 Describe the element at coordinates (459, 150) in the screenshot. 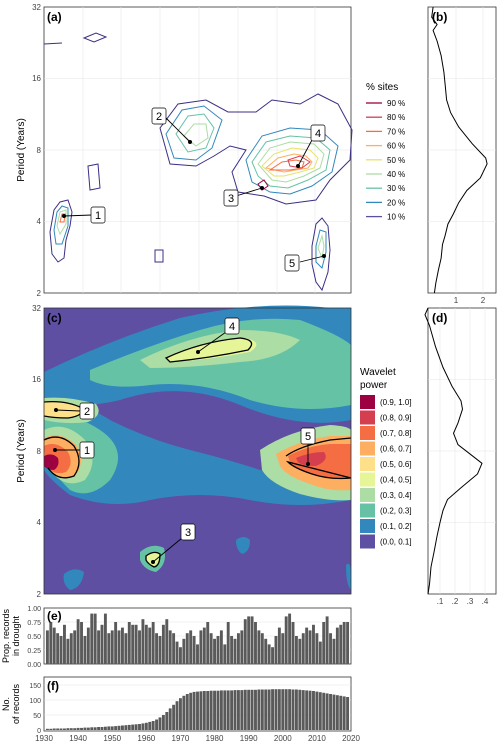

I see `panel-b-line` at that location.